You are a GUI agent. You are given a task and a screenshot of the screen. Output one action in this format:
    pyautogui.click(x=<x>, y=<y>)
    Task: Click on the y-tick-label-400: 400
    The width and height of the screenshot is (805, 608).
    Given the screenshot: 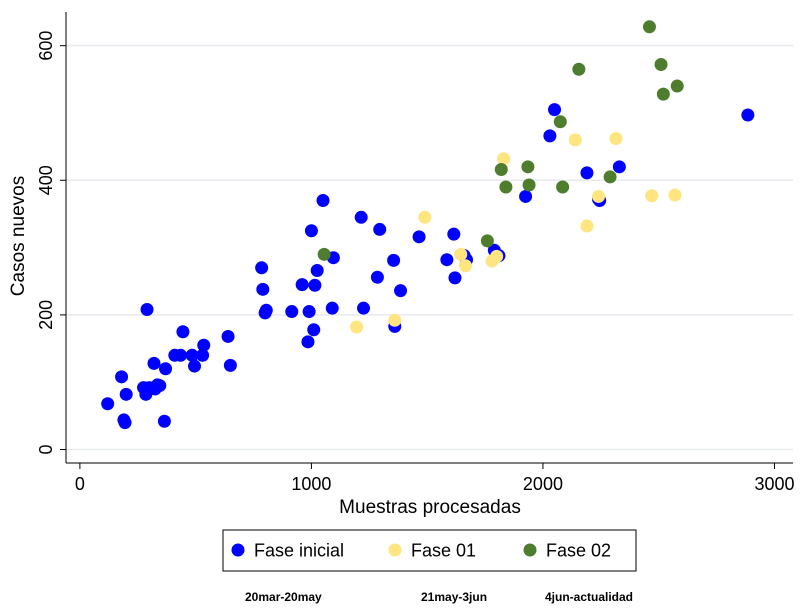 What is the action you would take?
    pyautogui.click(x=46, y=180)
    